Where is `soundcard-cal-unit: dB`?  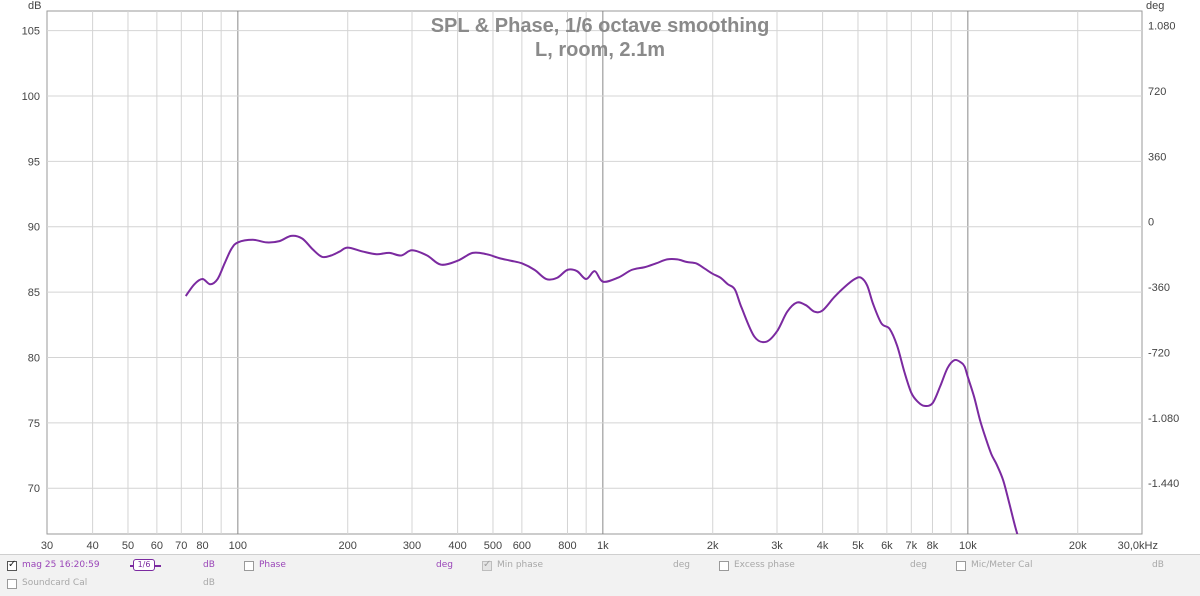
soundcard-cal-unit: dB is located at coordinates (209, 583).